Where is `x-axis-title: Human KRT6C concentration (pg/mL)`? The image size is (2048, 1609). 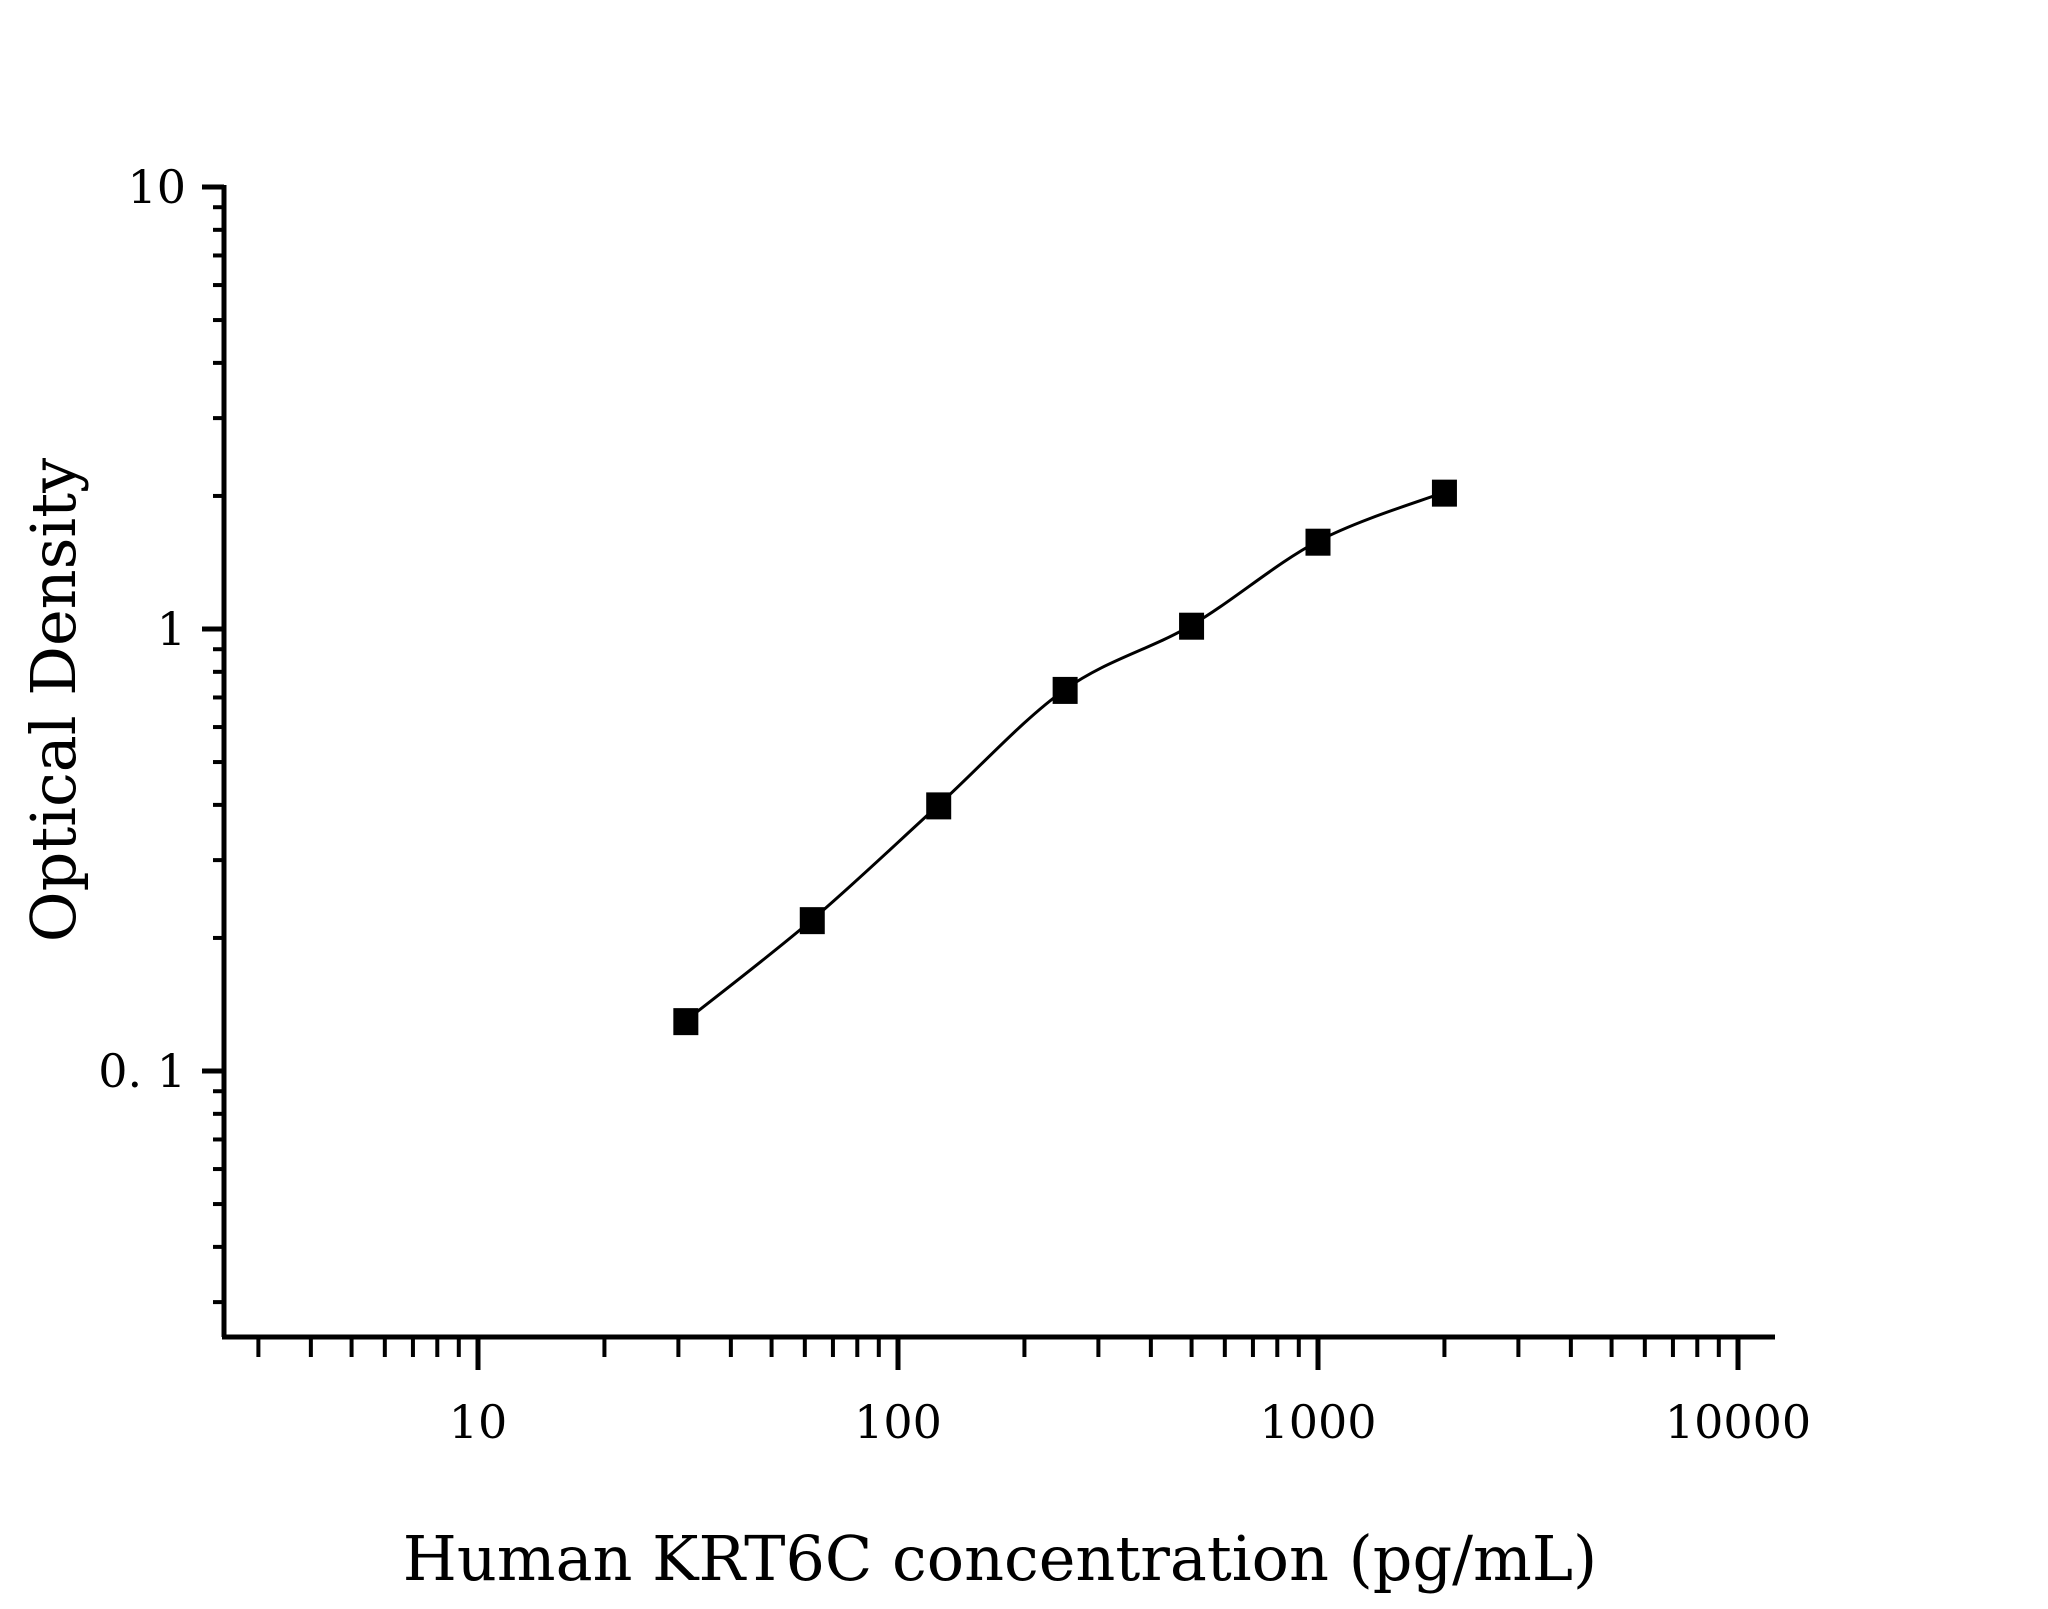 x-axis-title: Human KRT6C concentration (pg/mL) is located at coordinates (1000, 1558).